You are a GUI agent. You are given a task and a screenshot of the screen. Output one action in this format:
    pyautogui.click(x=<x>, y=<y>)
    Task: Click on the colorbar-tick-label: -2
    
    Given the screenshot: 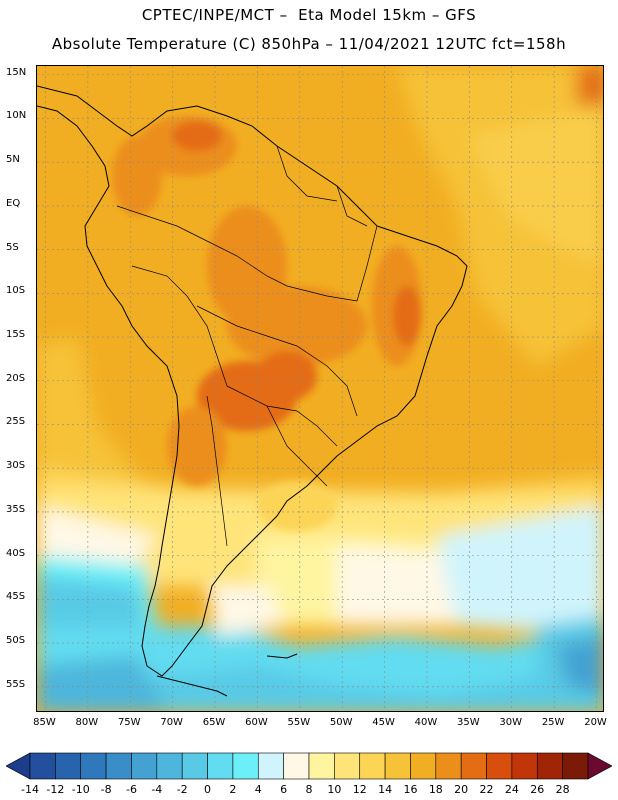 What is the action you would take?
    pyautogui.click(x=182, y=789)
    